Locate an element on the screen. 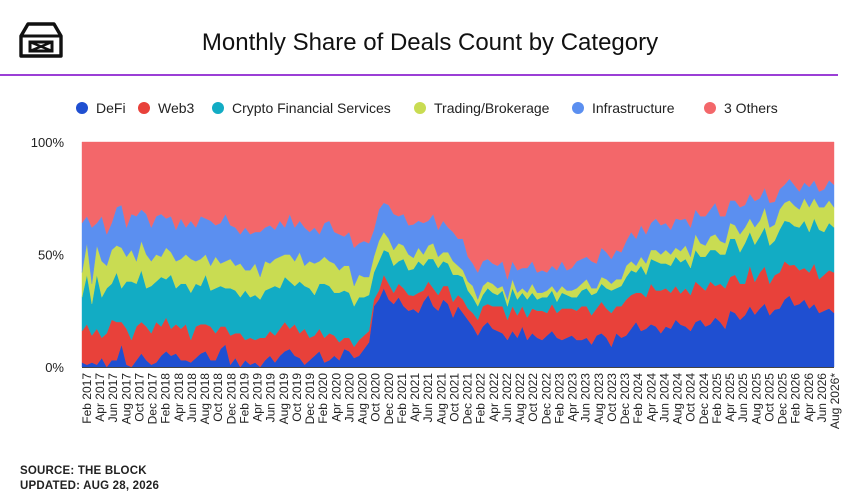 The height and width of the screenshot is (501, 860). x-tick-label: Jun 2025 is located at coordinates (743, 398).